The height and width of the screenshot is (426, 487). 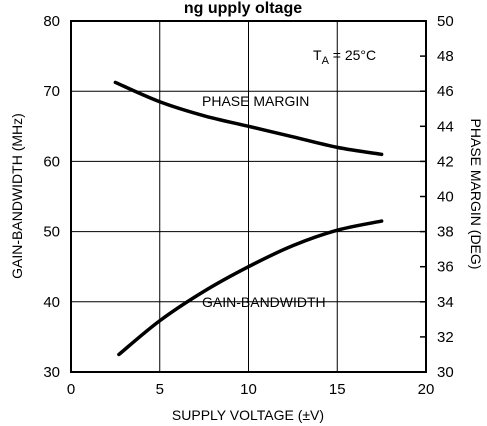 What do you see at coordinates (51, 372) in the screenshot?
I see `left-tick-label: 30` at bounding box center [51, 372].